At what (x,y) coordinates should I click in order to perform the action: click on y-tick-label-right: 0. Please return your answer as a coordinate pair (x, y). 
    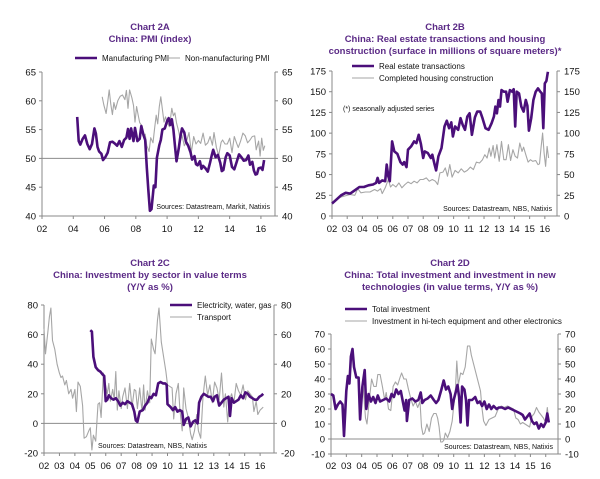
    Looking at the image, I should click on (567, 440).